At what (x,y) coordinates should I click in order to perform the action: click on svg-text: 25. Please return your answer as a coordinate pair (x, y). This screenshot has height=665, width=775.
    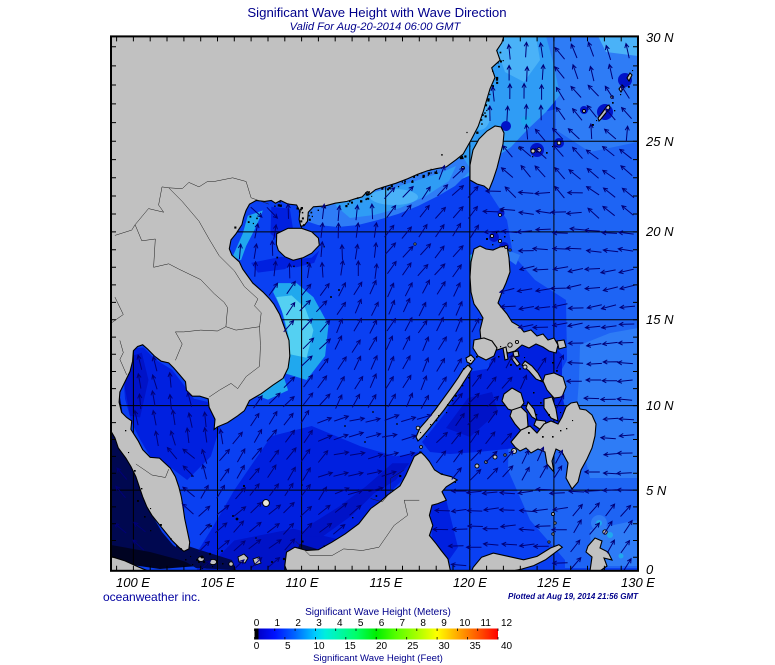
    Looking at the image, I should click on (413, 646).